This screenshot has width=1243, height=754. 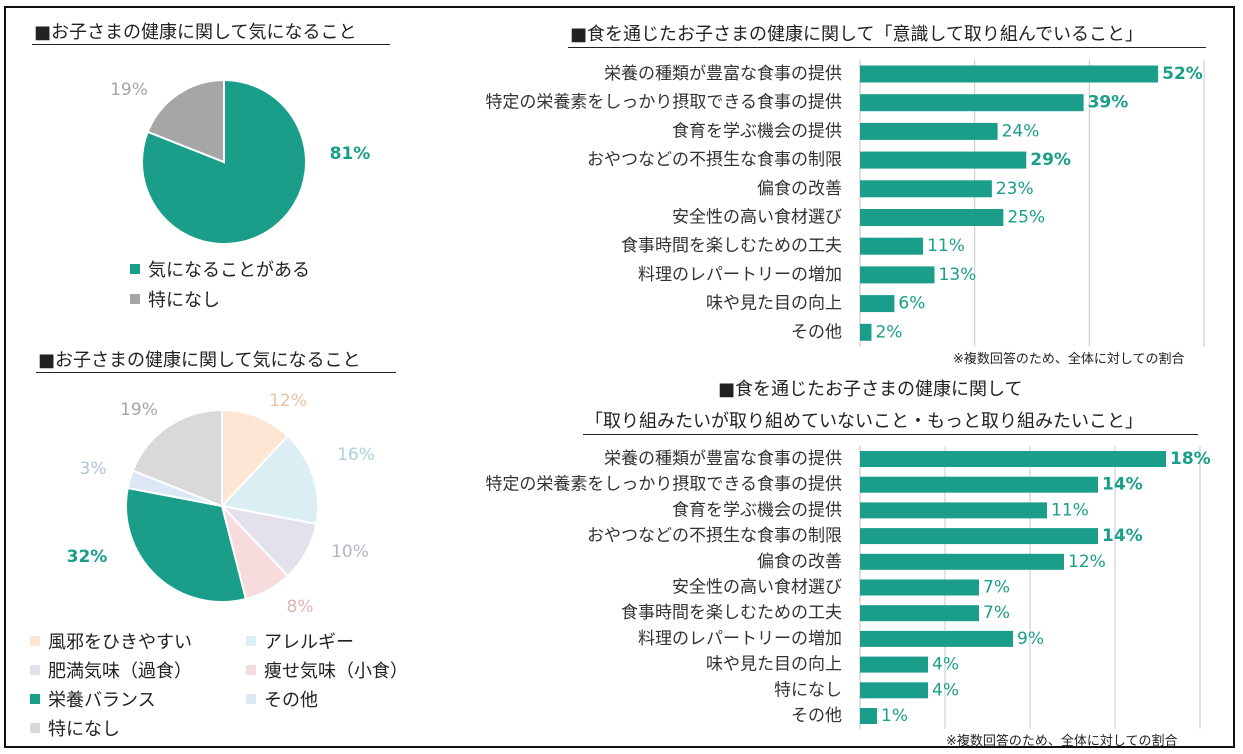 What do you see at coordinates (911, 304) in the screenshot?
I see `bar1-value-label-8: 6%` at bounding box center [911, 304].